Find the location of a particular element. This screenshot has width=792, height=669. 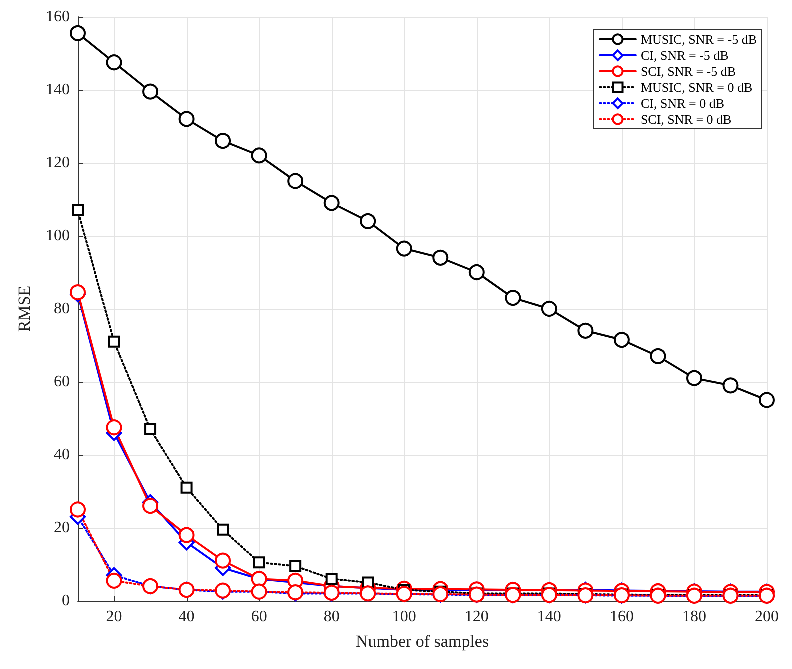

x-tick-label: 20 is located at coordinates (114, 617).